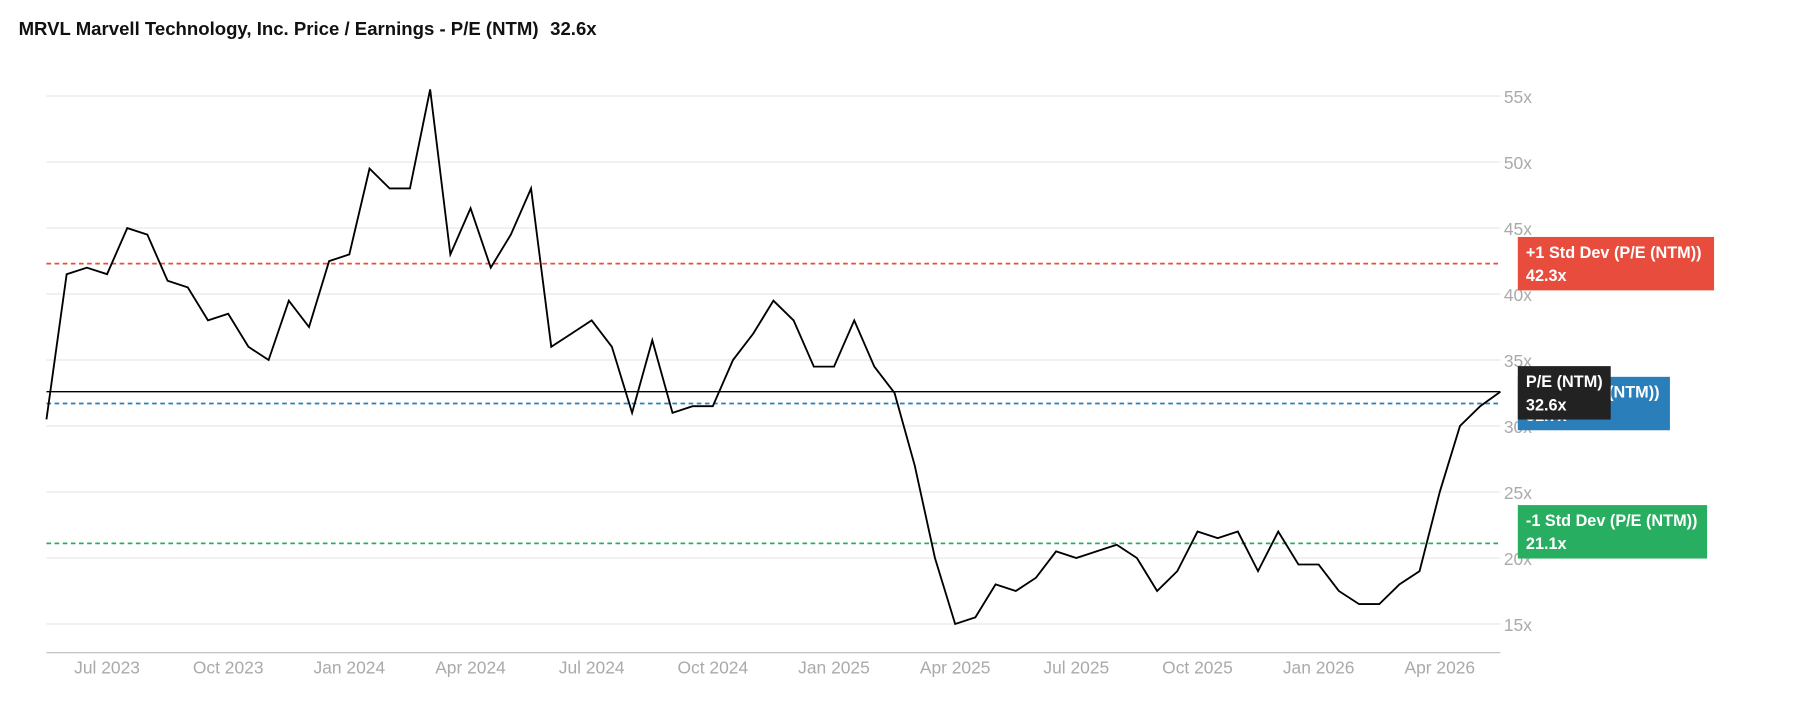 The height and width of the screenshot is (720, 1800). Describe the element at coordinates (1439, 668) in the screenshot. I see `x-tick-label: Apr 2026` at that location.